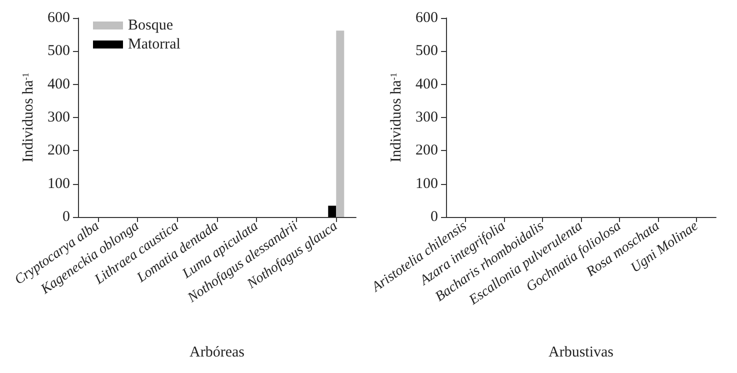  Describe the element at coordinates (151, 26) in the screenshot. I see `legend-label: Bosque` at that location.